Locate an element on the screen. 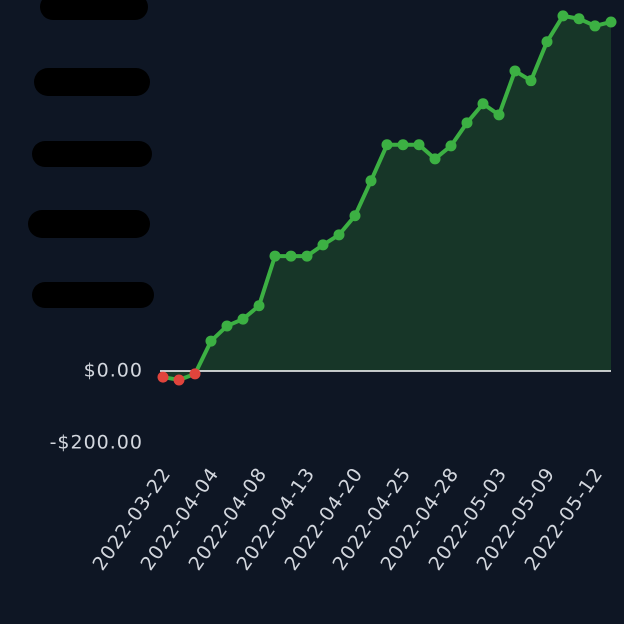 The image size is (624, 624). redaction is located at coordinates (91, 154).